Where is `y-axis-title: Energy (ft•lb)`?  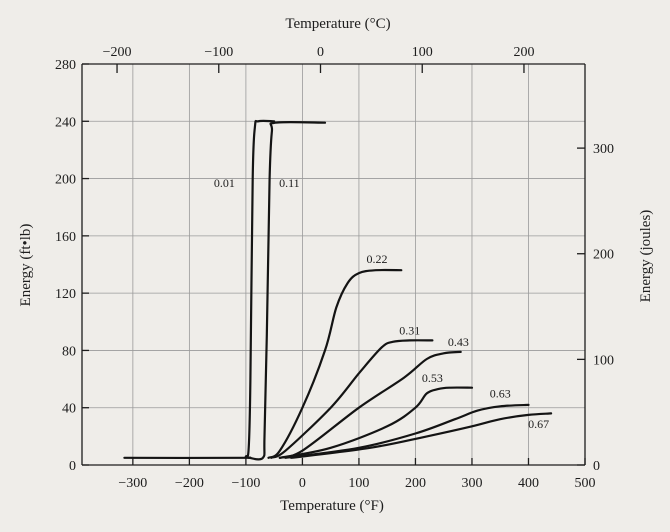 y-axis-title: Energy (ft•lb) is located at coordinates (26, 265).